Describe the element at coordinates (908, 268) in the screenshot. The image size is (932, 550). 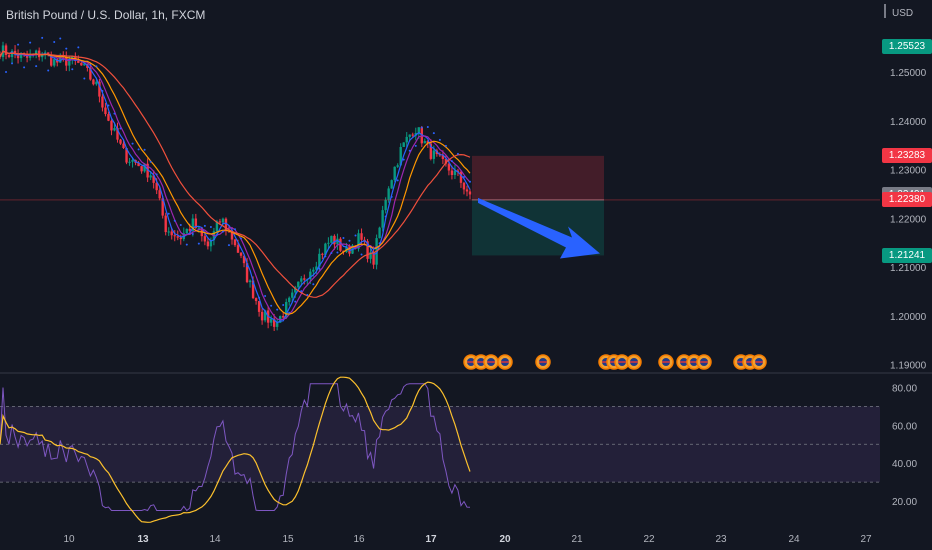
I see `price-tick-label: 1.21000` at that location.